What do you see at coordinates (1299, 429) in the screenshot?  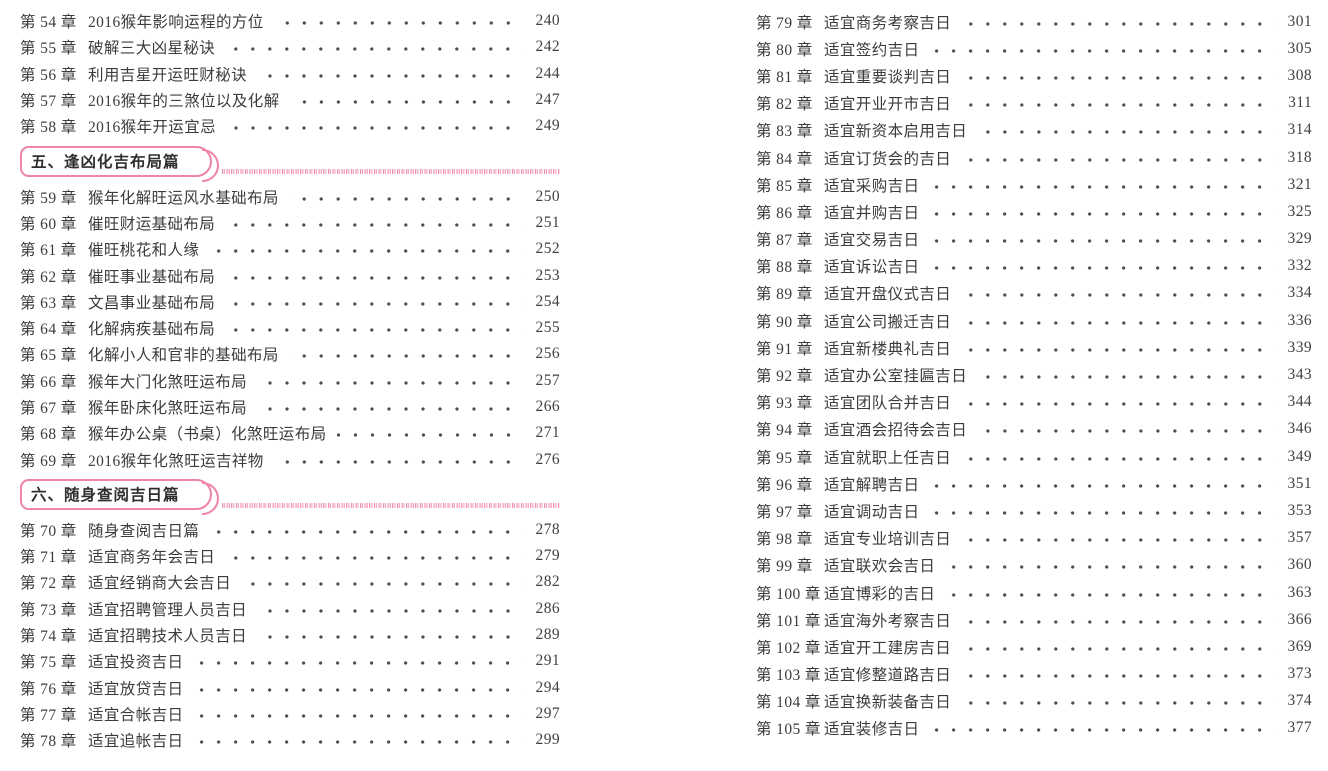 I see `page-number: 346` at bounding box center [1299, 429].